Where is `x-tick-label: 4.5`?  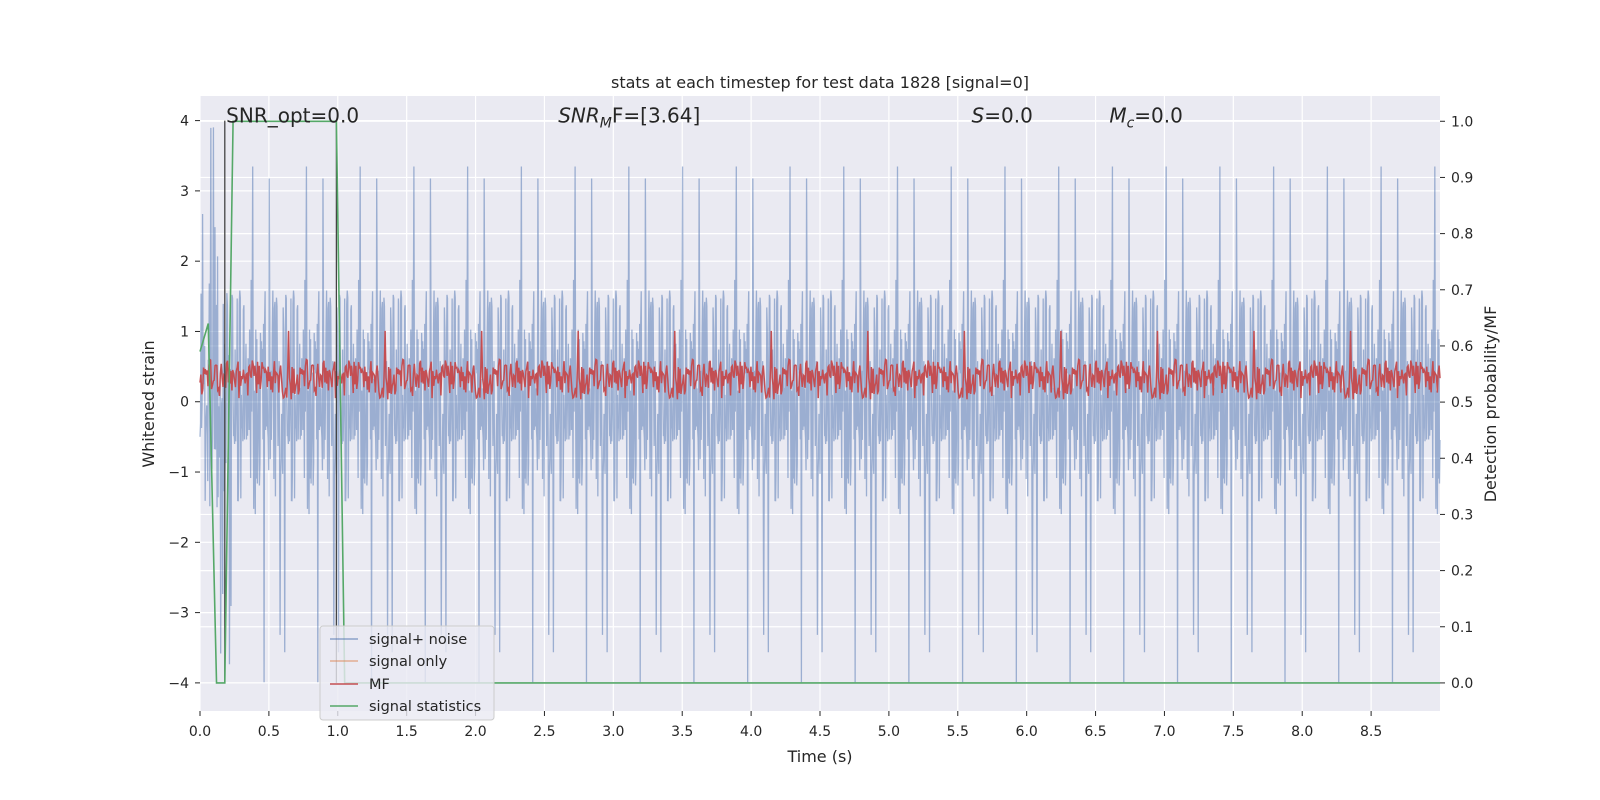 x-tick-label: 4.5 is located at coordinates (820, 732).